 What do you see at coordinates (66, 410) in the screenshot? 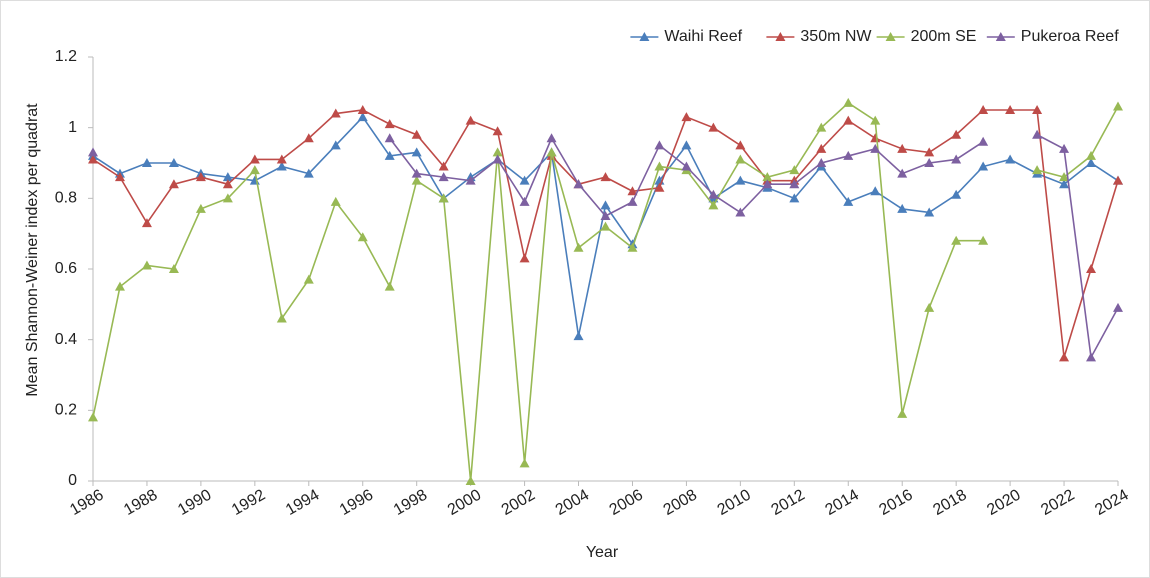
I see `y-tick-label: 0.2` at bounding box center [66, 410].